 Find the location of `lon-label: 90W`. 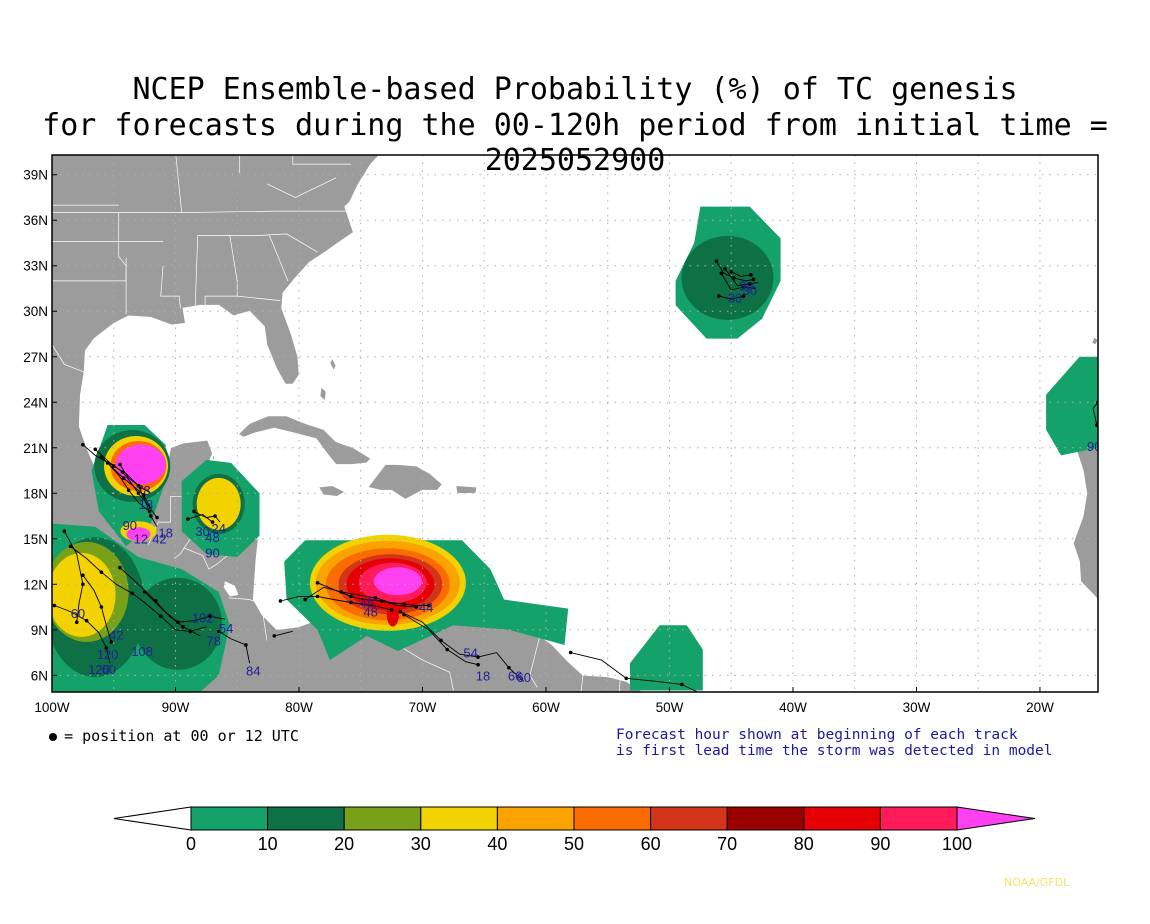

lon-label: 90W is located at coordinates (176, 707).